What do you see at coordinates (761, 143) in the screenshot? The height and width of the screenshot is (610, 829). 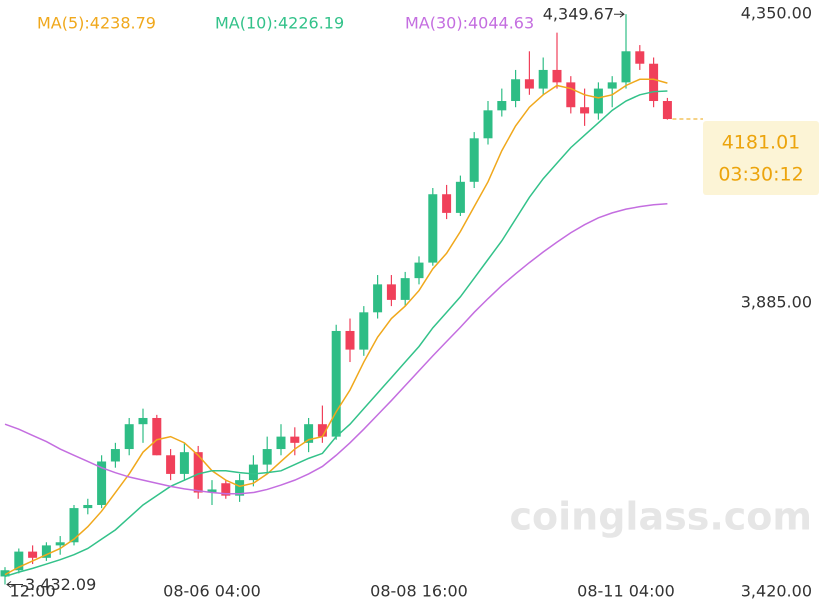 I see `price-label: 4181.01` at bounding box center [761, 143].